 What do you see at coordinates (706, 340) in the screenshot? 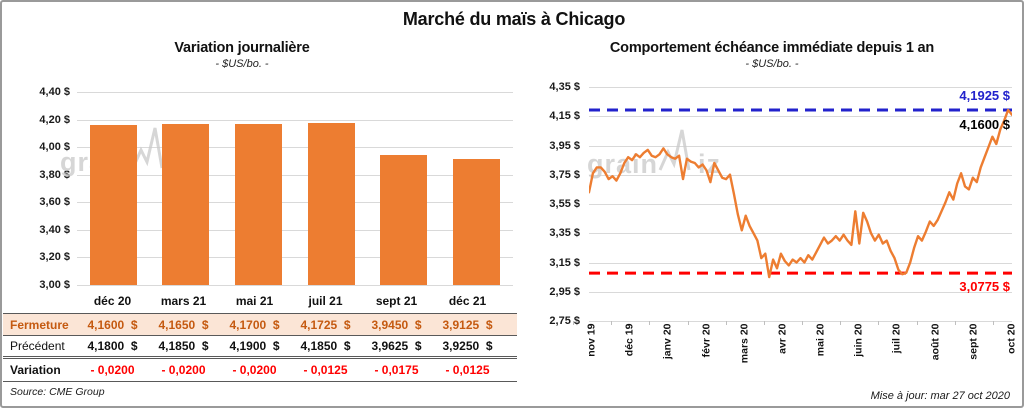
I see `x-tick-label: févr 20` at bounding box center [706, 340].